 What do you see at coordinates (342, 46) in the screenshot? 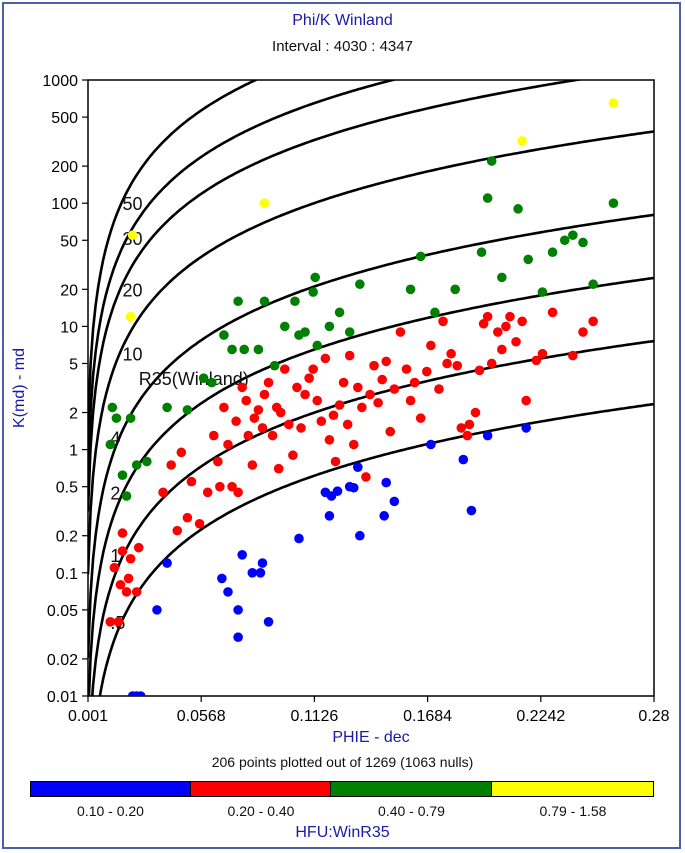
I see `chart-subtitle: Interval : 4030 : 4347` at bounding box center [342, 46].